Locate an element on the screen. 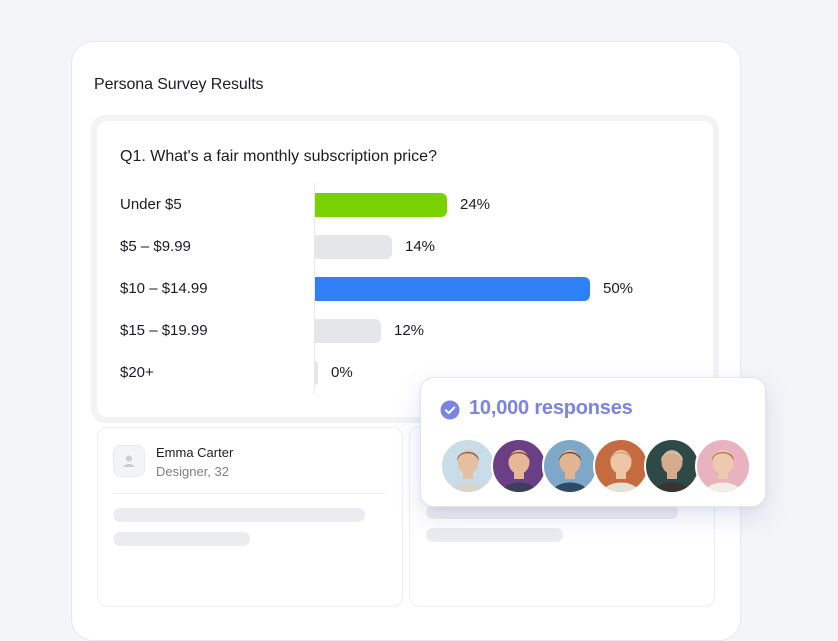 The image size is (838, 641). option-percent: 0% is located at coordinates (342, 372).